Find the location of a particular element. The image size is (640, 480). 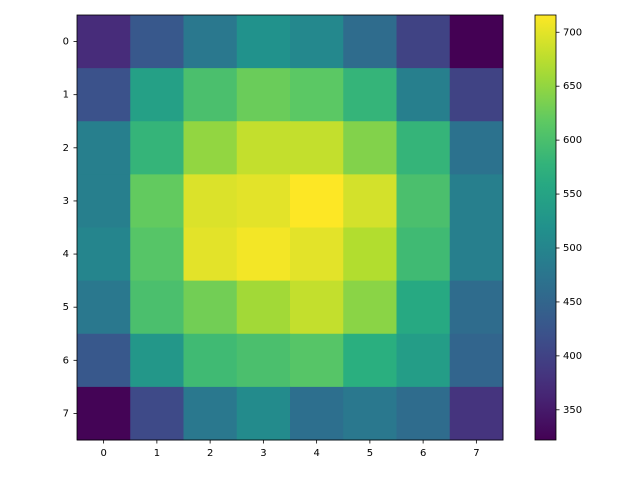

x-tick-label: 4 is located at coordinates (316, 453).